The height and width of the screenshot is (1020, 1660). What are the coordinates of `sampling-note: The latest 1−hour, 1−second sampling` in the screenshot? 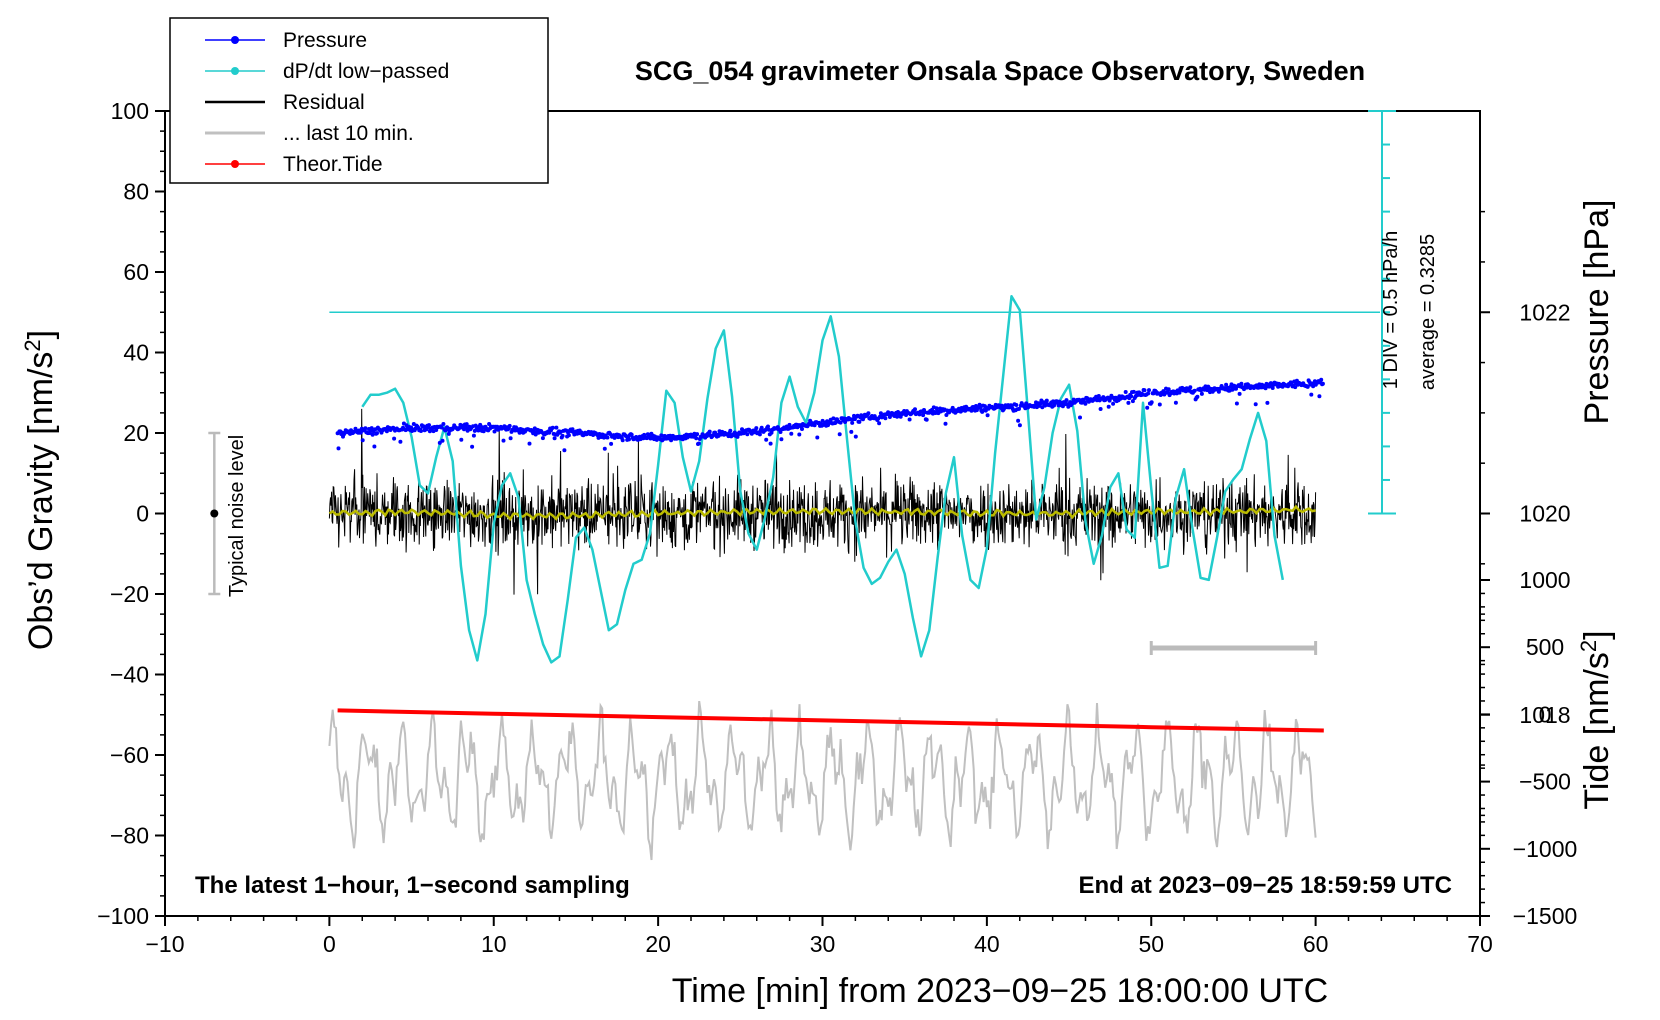 It's located at (412, 885).